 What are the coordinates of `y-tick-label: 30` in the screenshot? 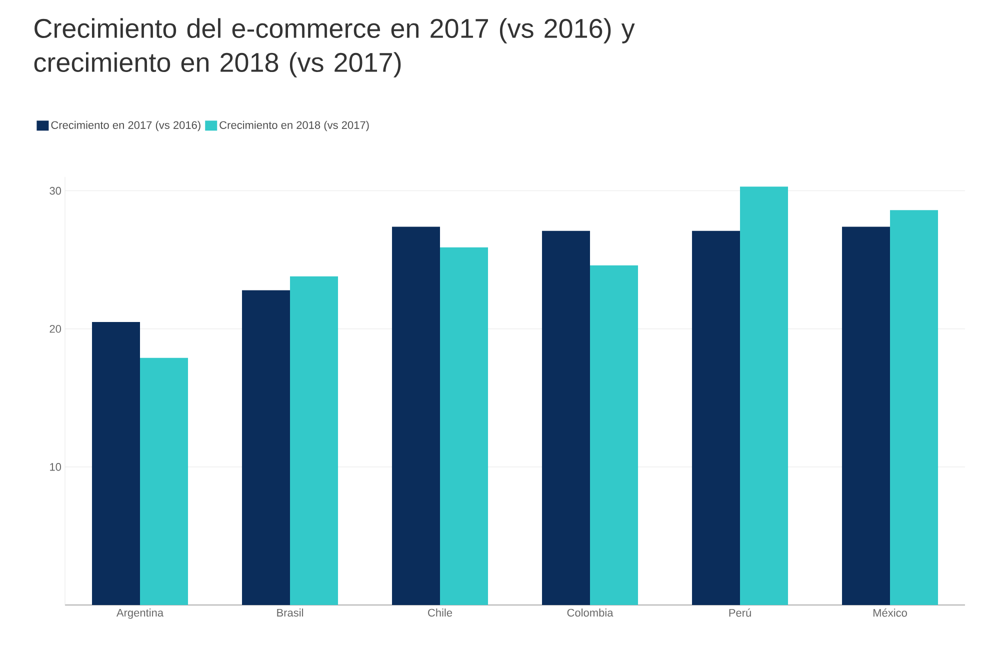 It's located at (56, 190).